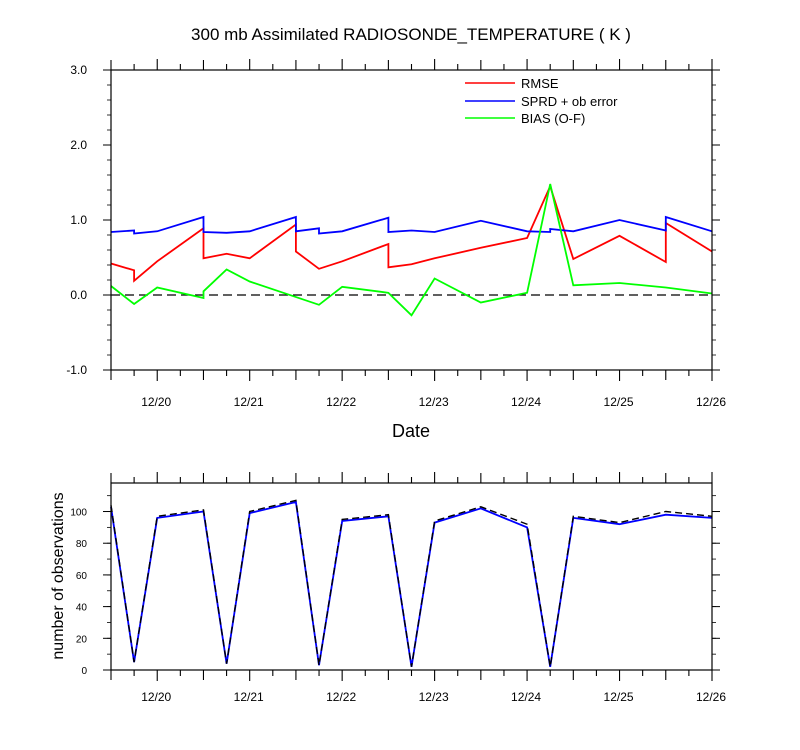 The height and width of the screenshot is (750, 800). Describe the element at coordinates (82, 639) in the screenshot. I see `y-tick-label: 20` at that location.